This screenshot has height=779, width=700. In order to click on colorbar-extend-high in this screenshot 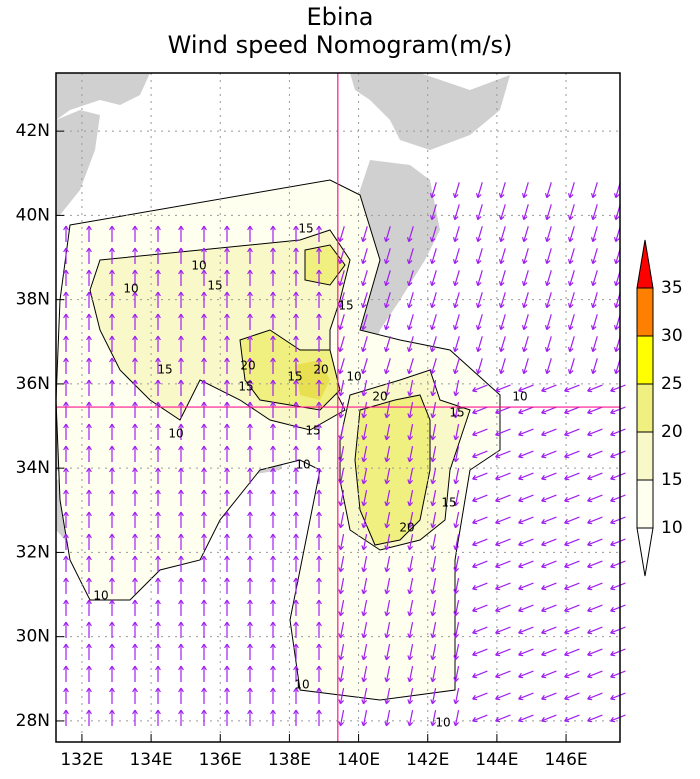, I will do `click(645, 264)`.